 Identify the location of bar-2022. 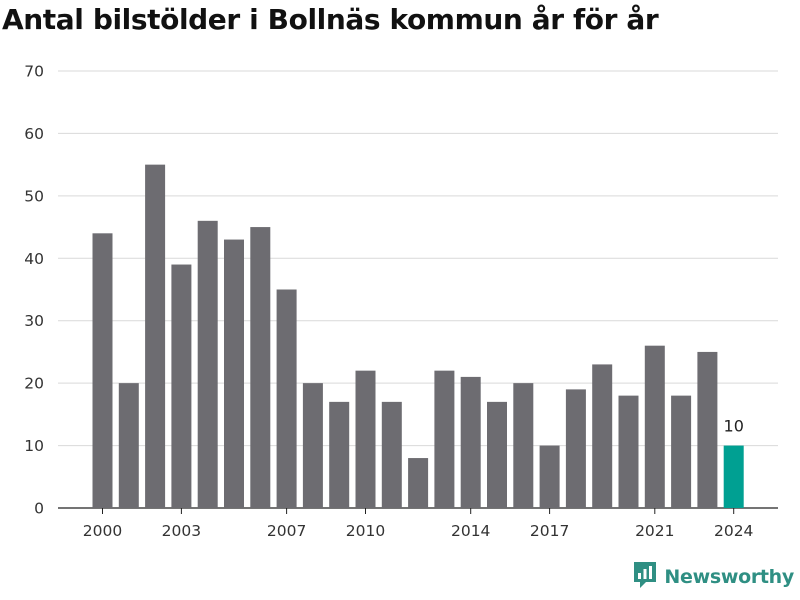
(681, 451).